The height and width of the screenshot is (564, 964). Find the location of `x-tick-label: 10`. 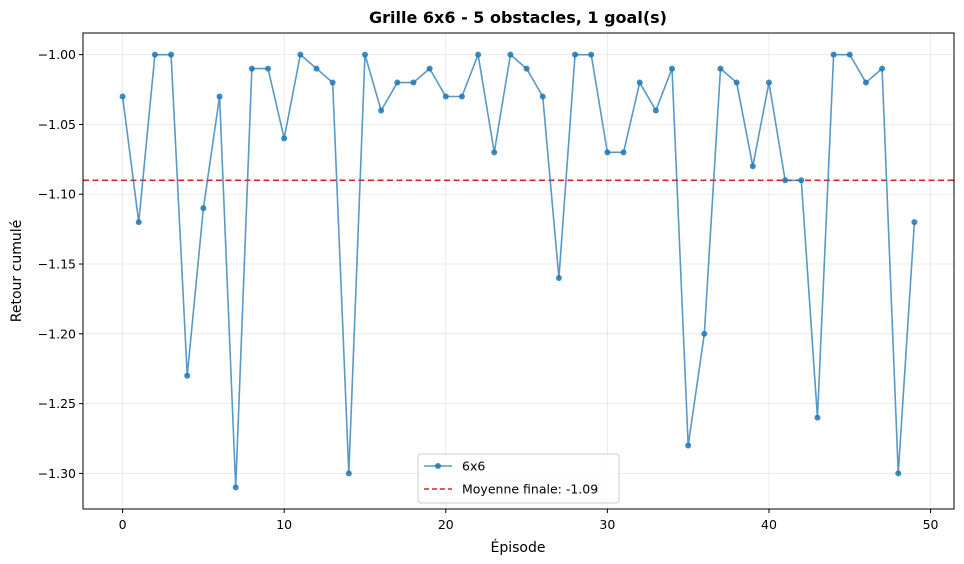

x-tick-label: 10 is located at coordinates (284, 524).